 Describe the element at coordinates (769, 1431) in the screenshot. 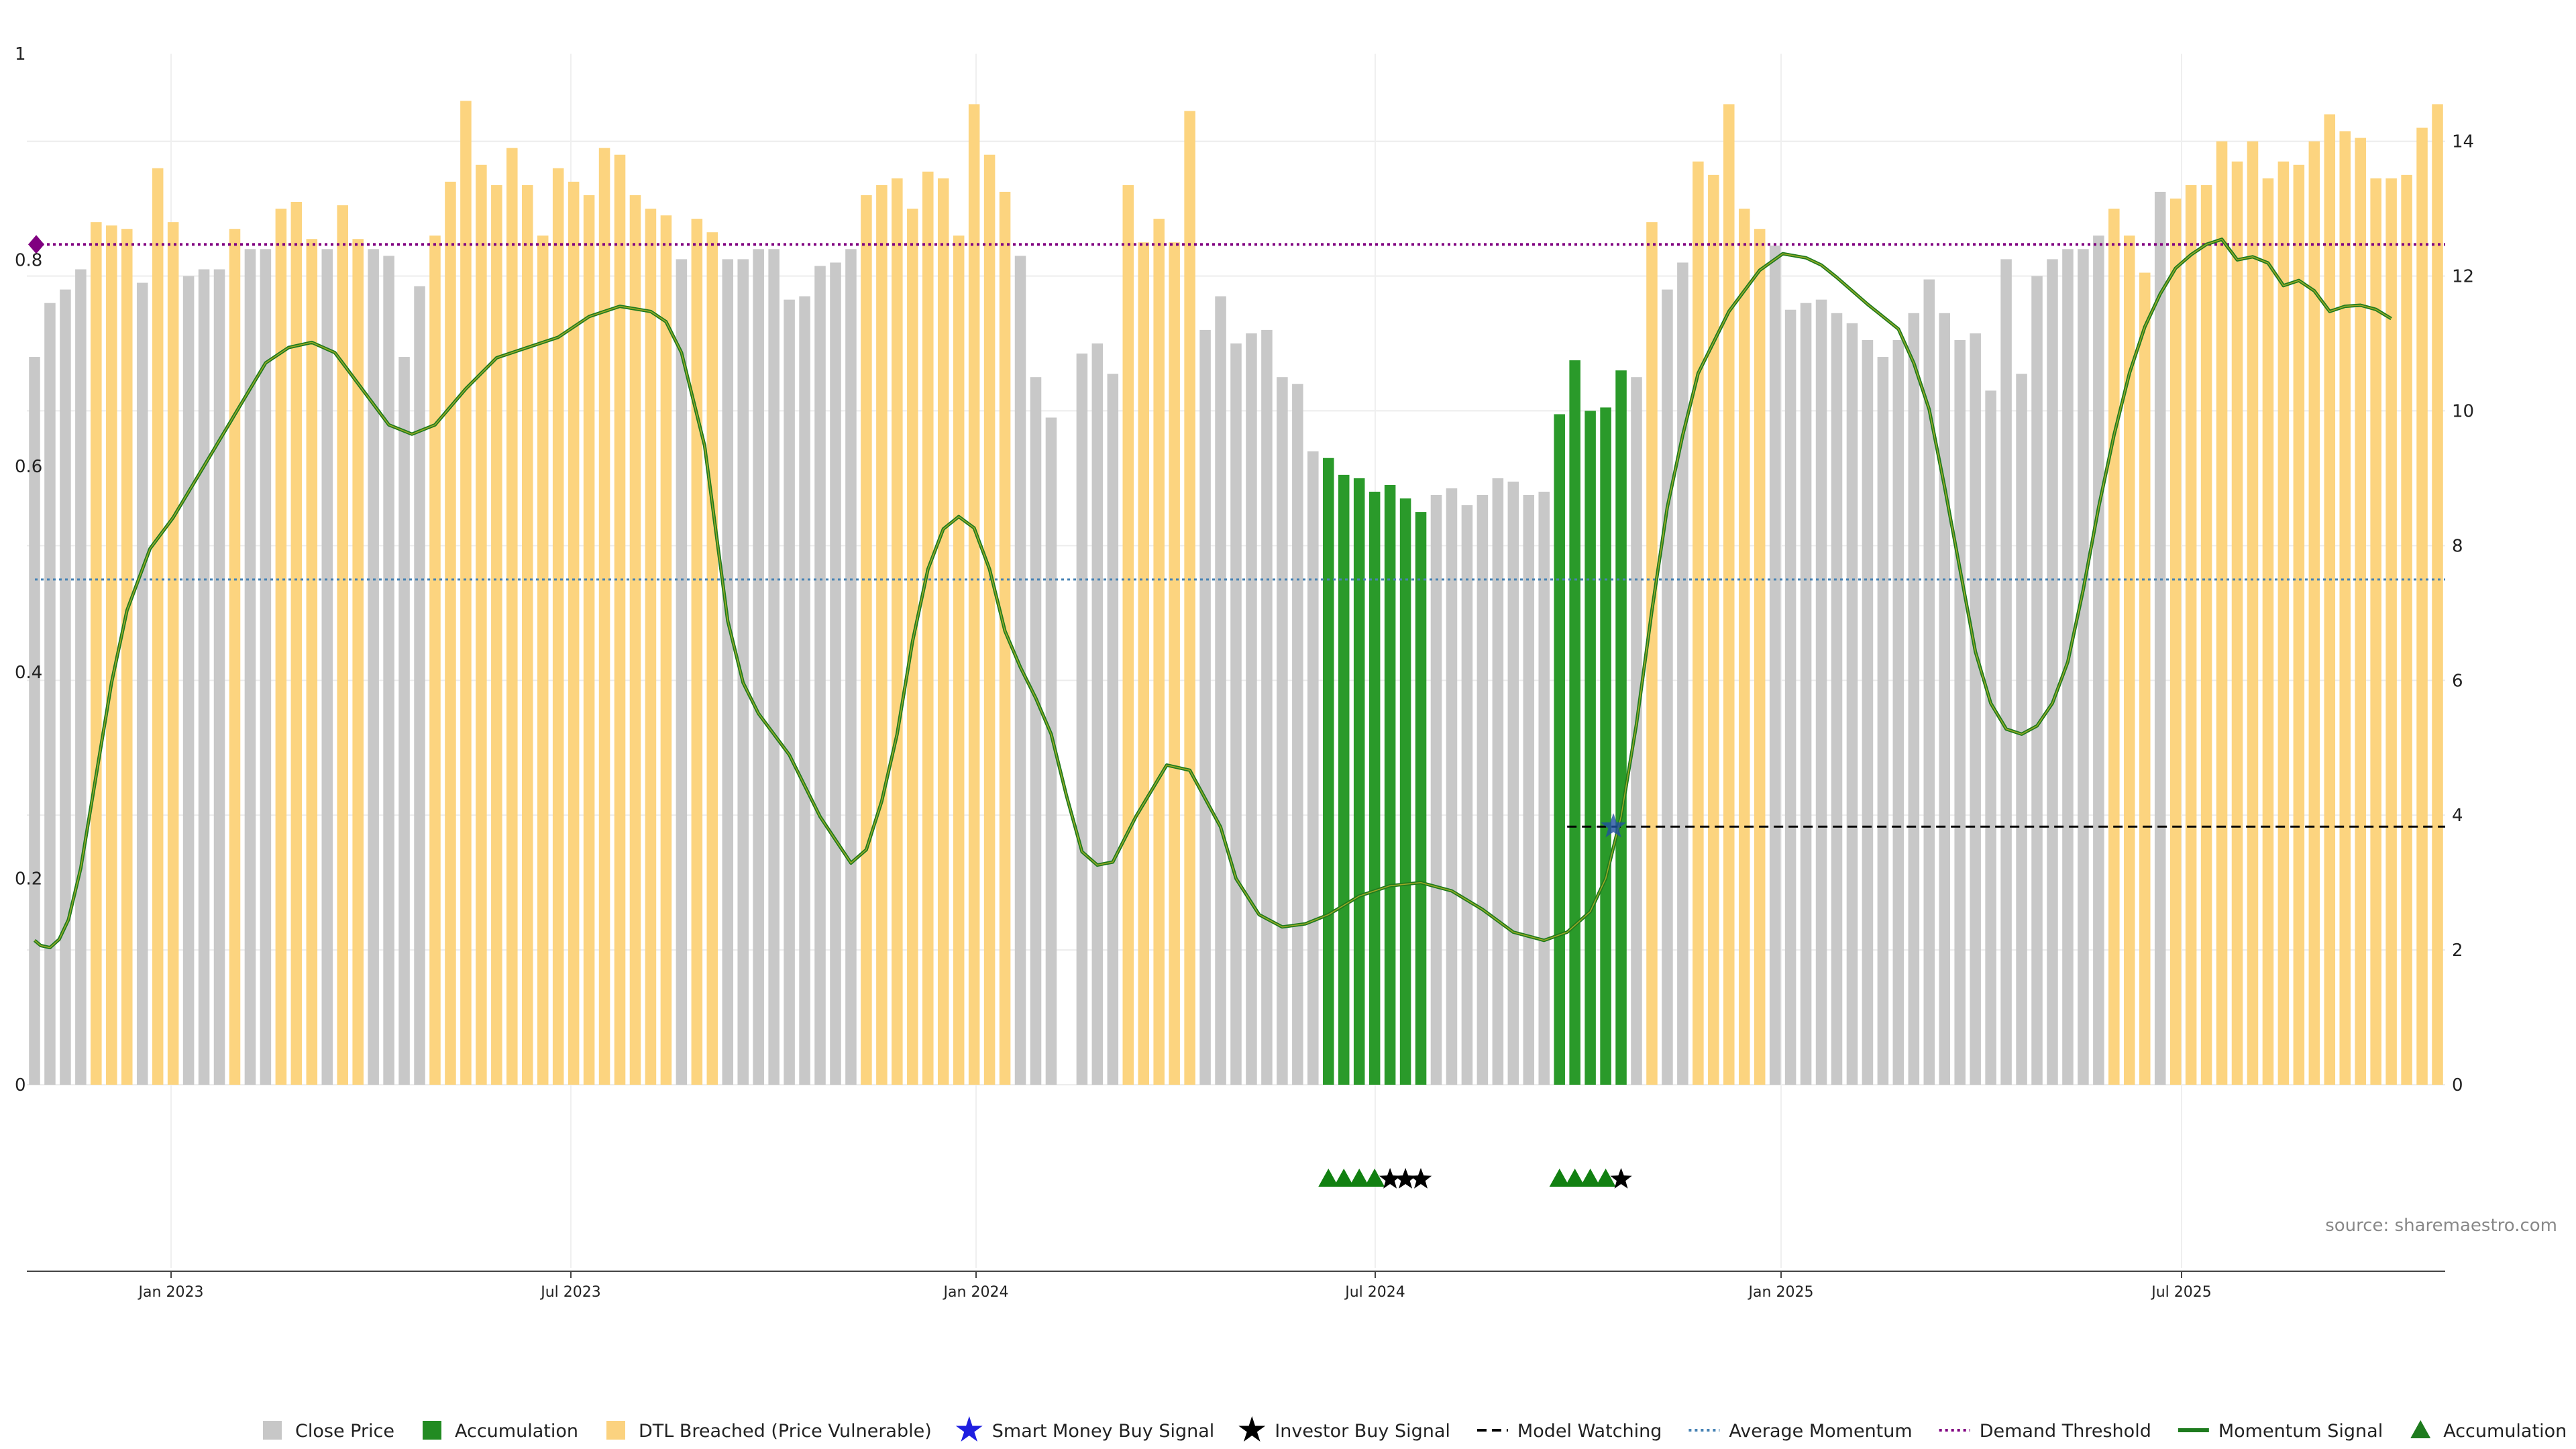

I see `legend-item-dtl: DTL Breached (Price Vulnerable)` at that location.